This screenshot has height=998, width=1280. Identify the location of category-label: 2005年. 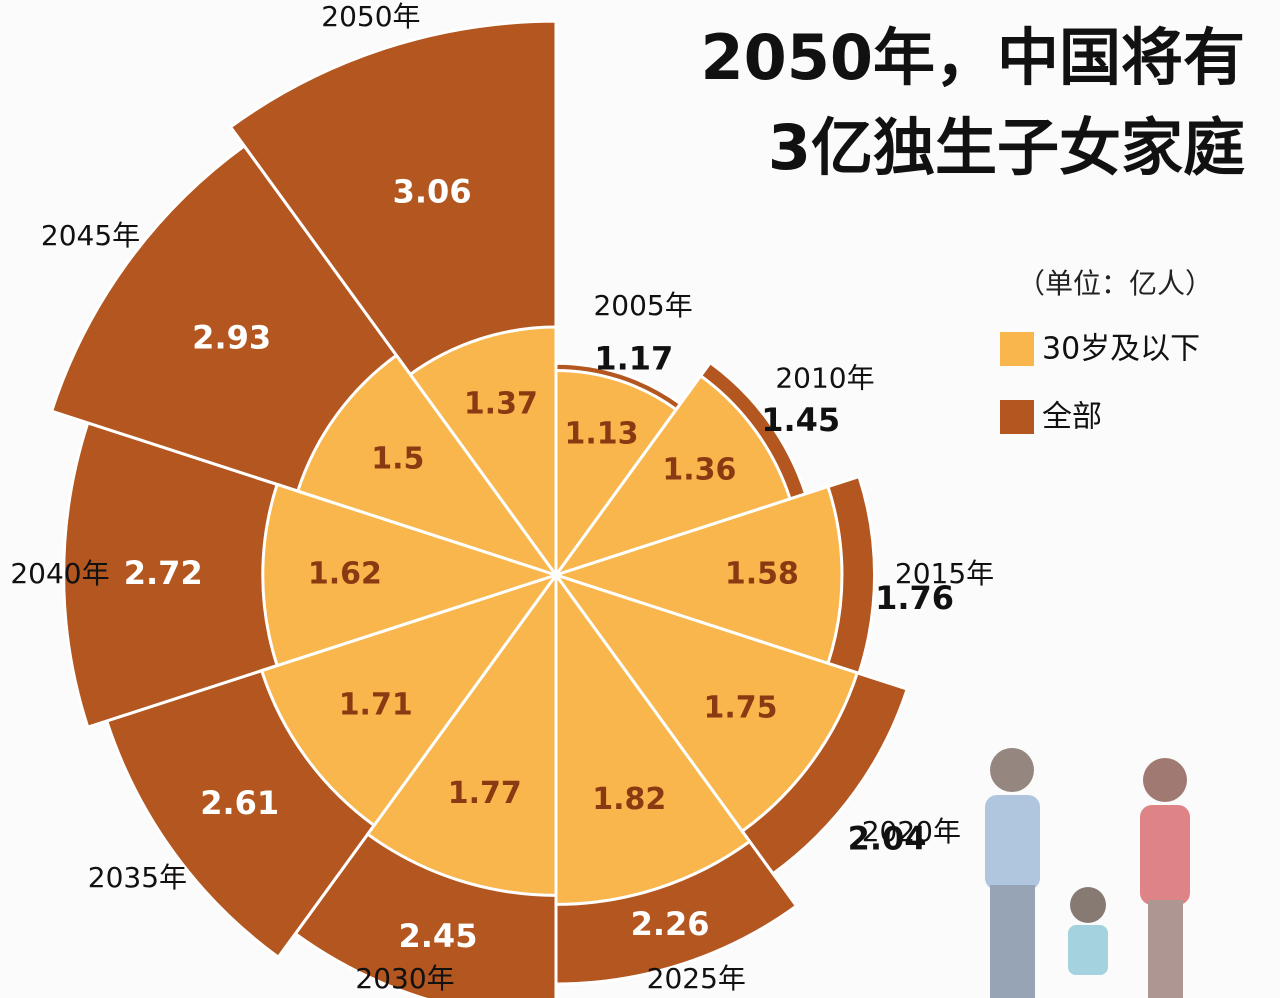
(642, 305).